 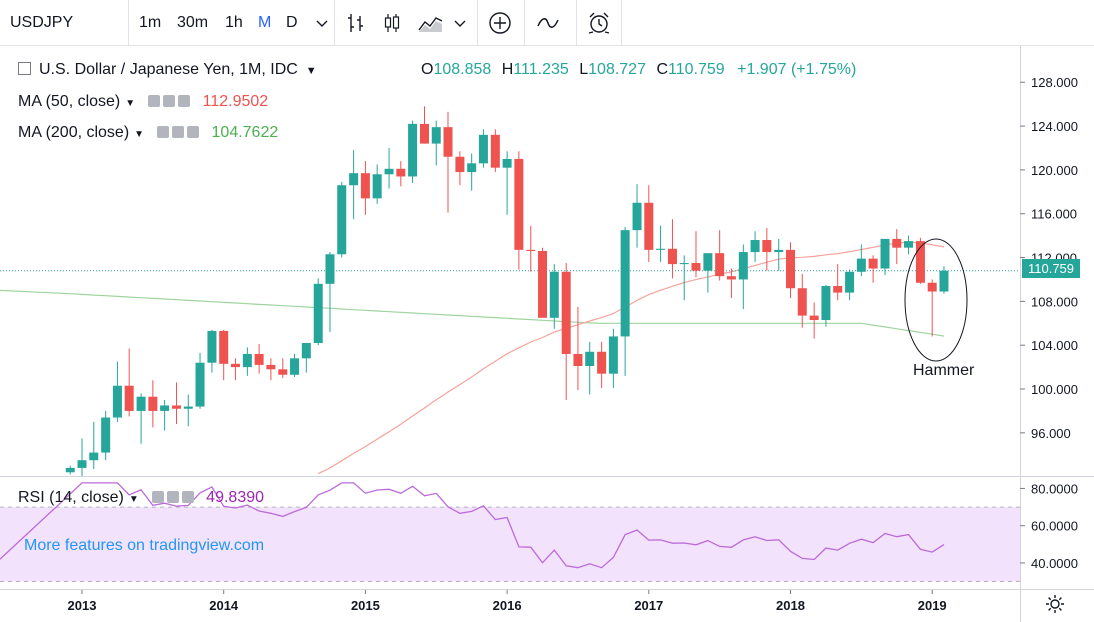 What do you see at coordinates (932, 605) in the screenshot?
I see `time-tick-label: 2019` at bounding box center [932, 605].